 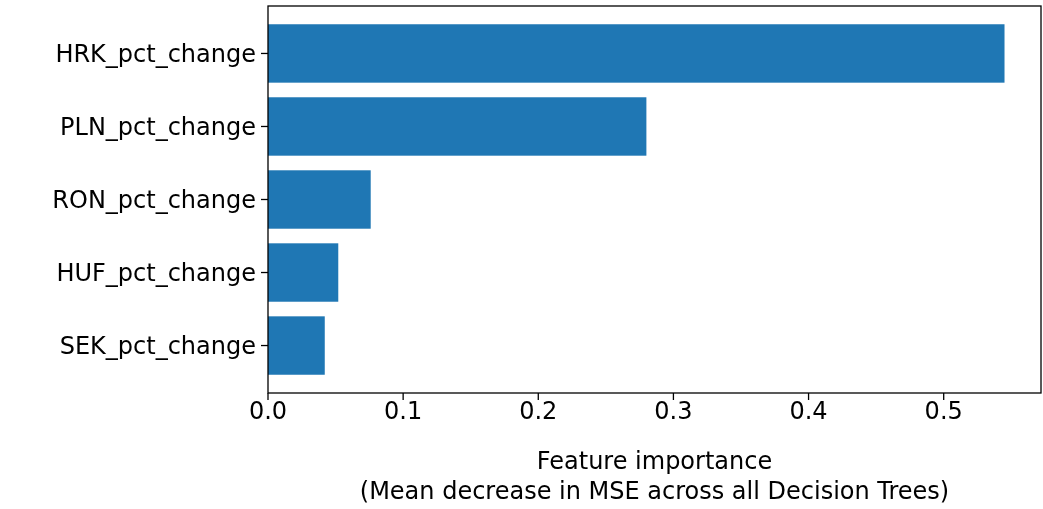 What do you see at coordinates (154, 199) in the screenshot?
I see `y-tick-label: RON_pct_change` at bounding box center [154, 199].